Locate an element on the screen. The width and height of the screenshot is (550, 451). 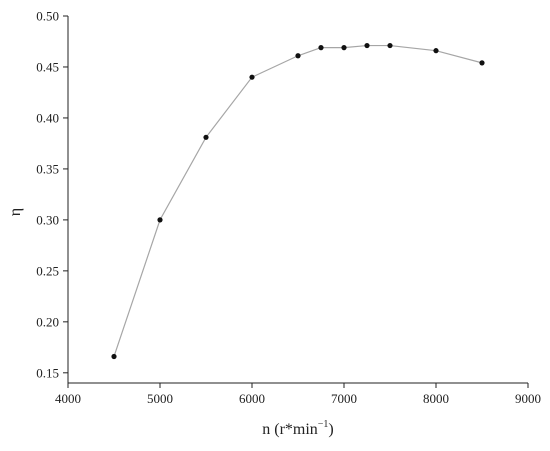
x-tick-label: 7000 is located at coordinates (344, 398).